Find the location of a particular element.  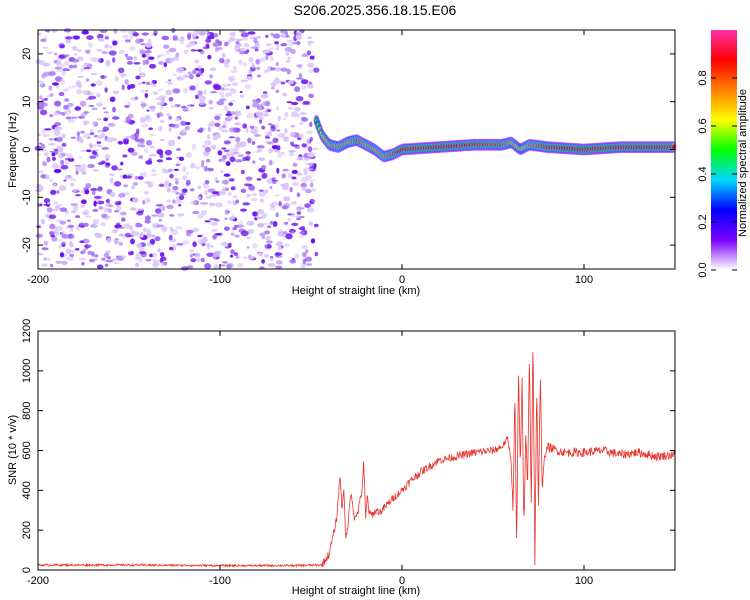

y-tick-label: -20 is located at coordinates (27, 245).